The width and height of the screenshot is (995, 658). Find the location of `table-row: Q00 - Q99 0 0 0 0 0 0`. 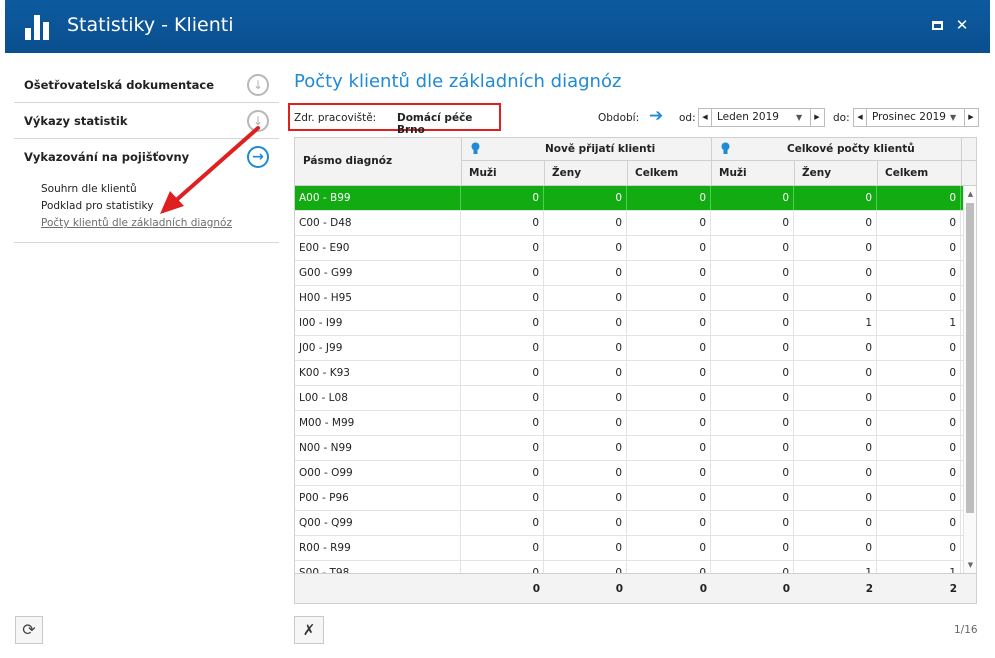

table-row: Q00 - Q99 0 0 0 0 0 0 is located at coordinates (629, 523).